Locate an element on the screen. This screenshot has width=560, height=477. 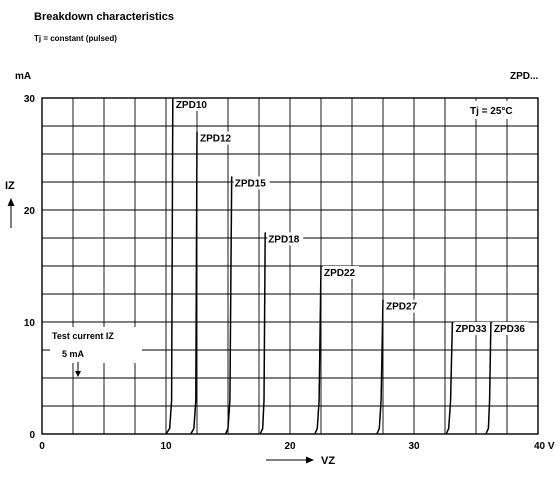
x-tick-label: 40 V is located at coordinates (544, 446).